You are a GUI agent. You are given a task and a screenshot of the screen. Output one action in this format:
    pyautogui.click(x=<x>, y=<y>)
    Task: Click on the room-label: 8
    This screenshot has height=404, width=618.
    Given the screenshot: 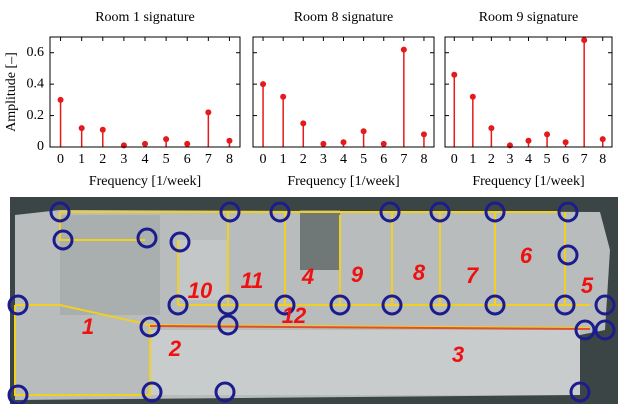 What is the action you would take?
    pyautogui.click(x=419, y=272)
    